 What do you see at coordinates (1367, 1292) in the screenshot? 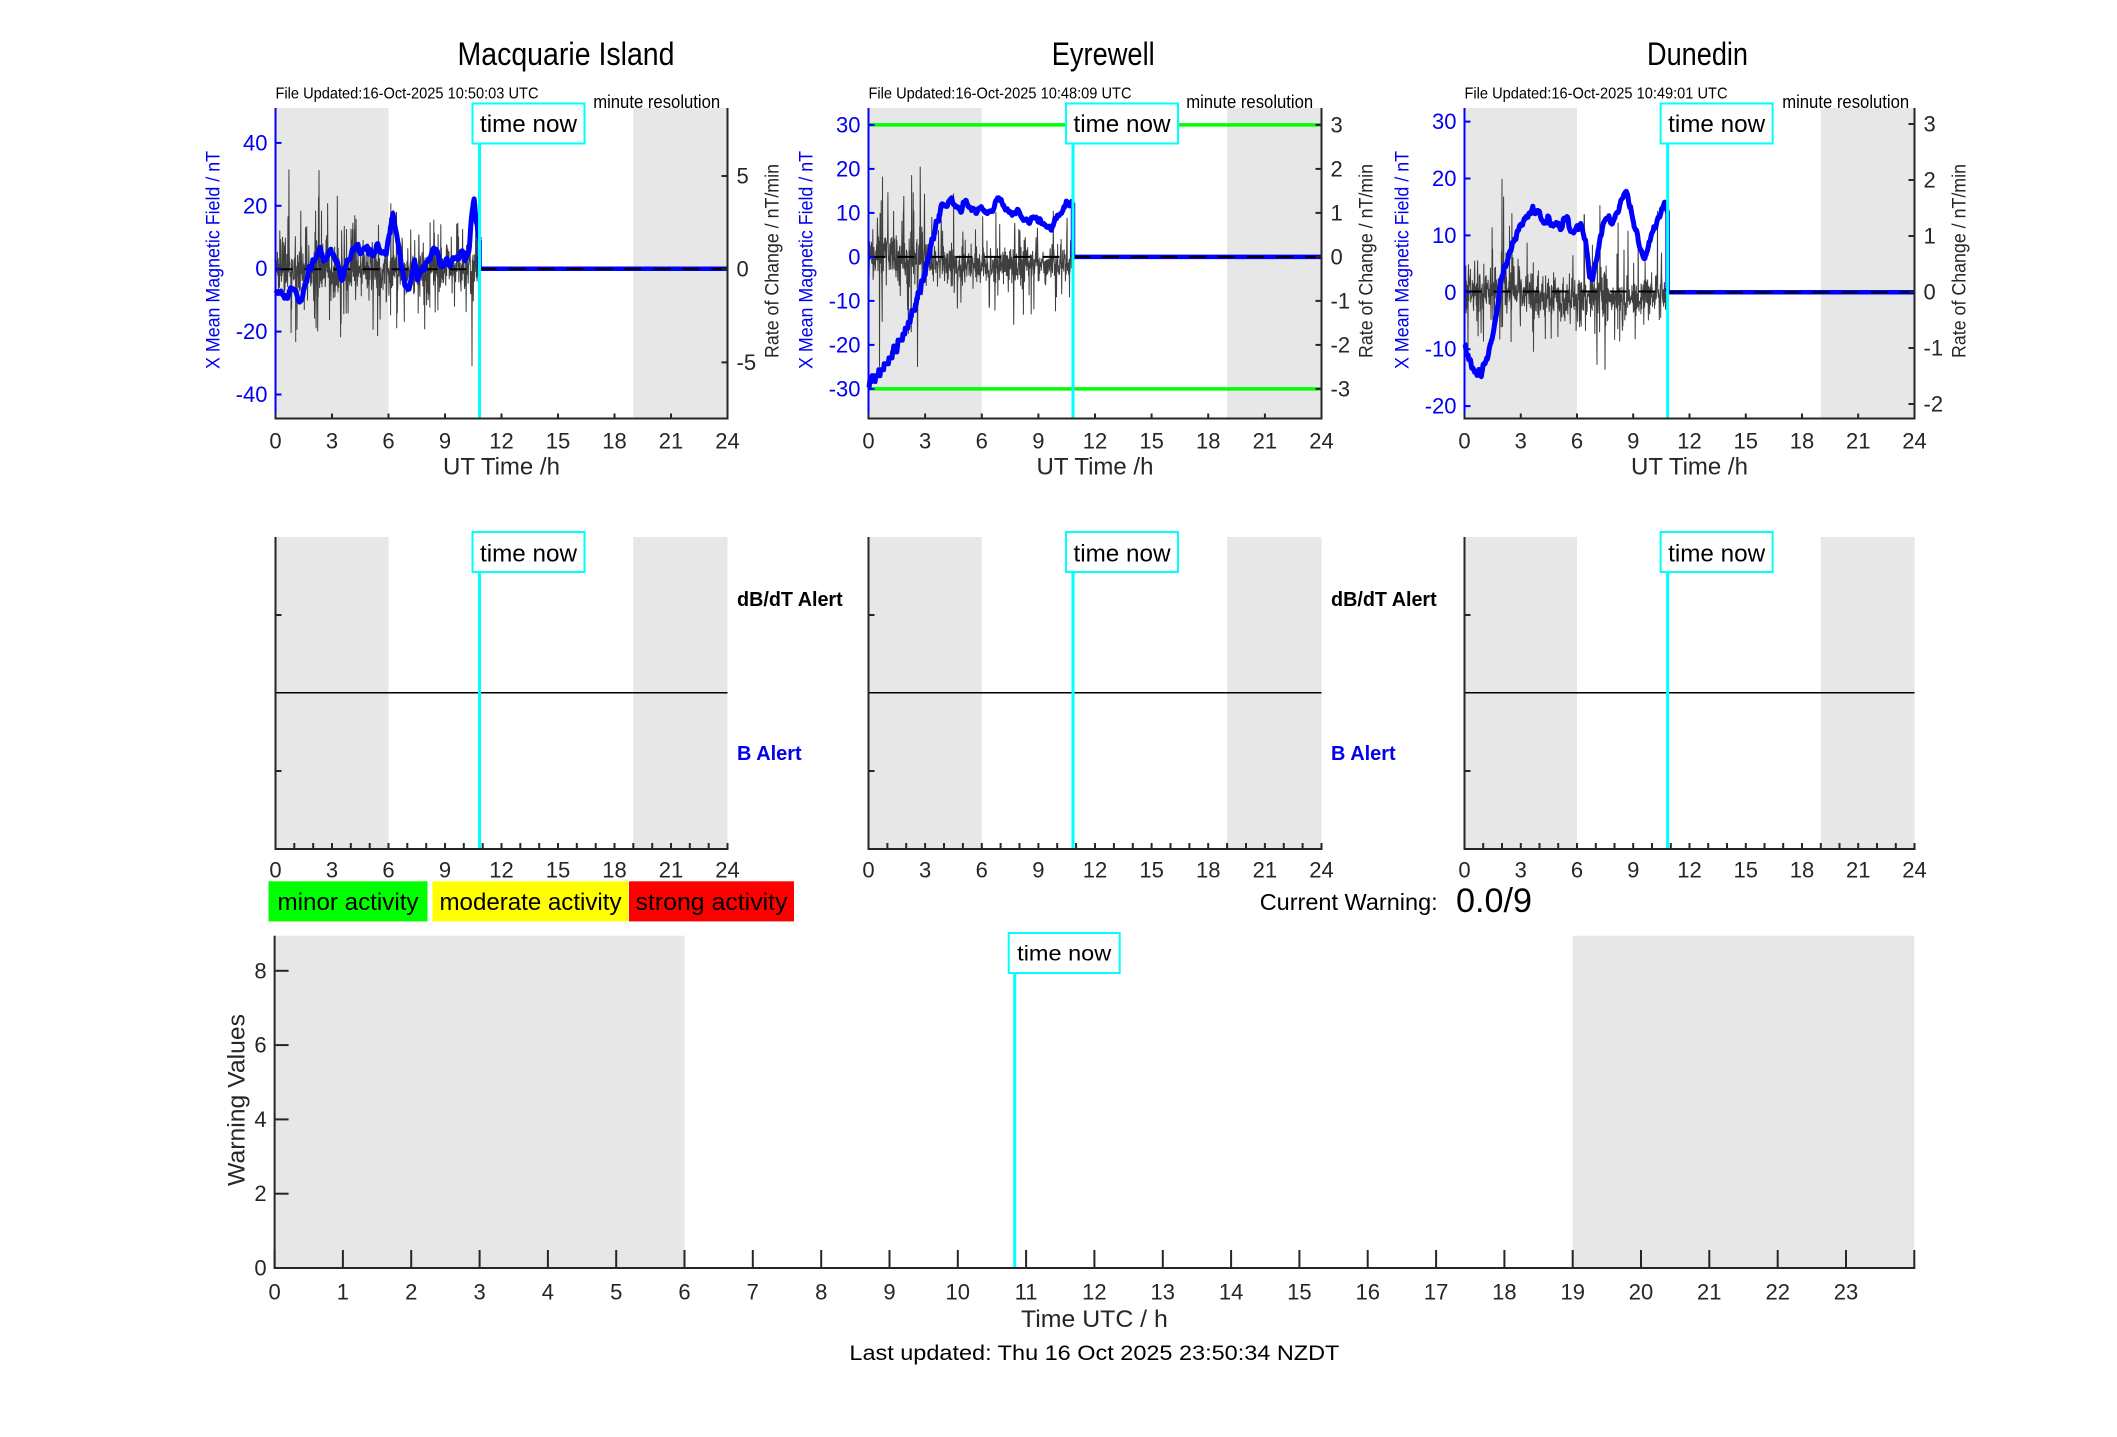
I see `svg-text: 16` at bounding box center [1367, 1292].